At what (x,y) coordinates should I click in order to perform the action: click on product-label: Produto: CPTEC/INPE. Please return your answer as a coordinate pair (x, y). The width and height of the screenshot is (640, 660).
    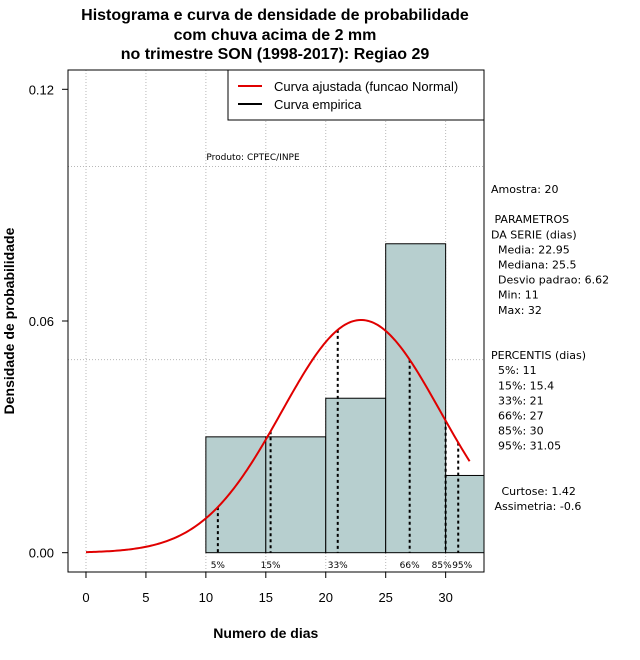
    Looking at the image, I should click on (253, 158).